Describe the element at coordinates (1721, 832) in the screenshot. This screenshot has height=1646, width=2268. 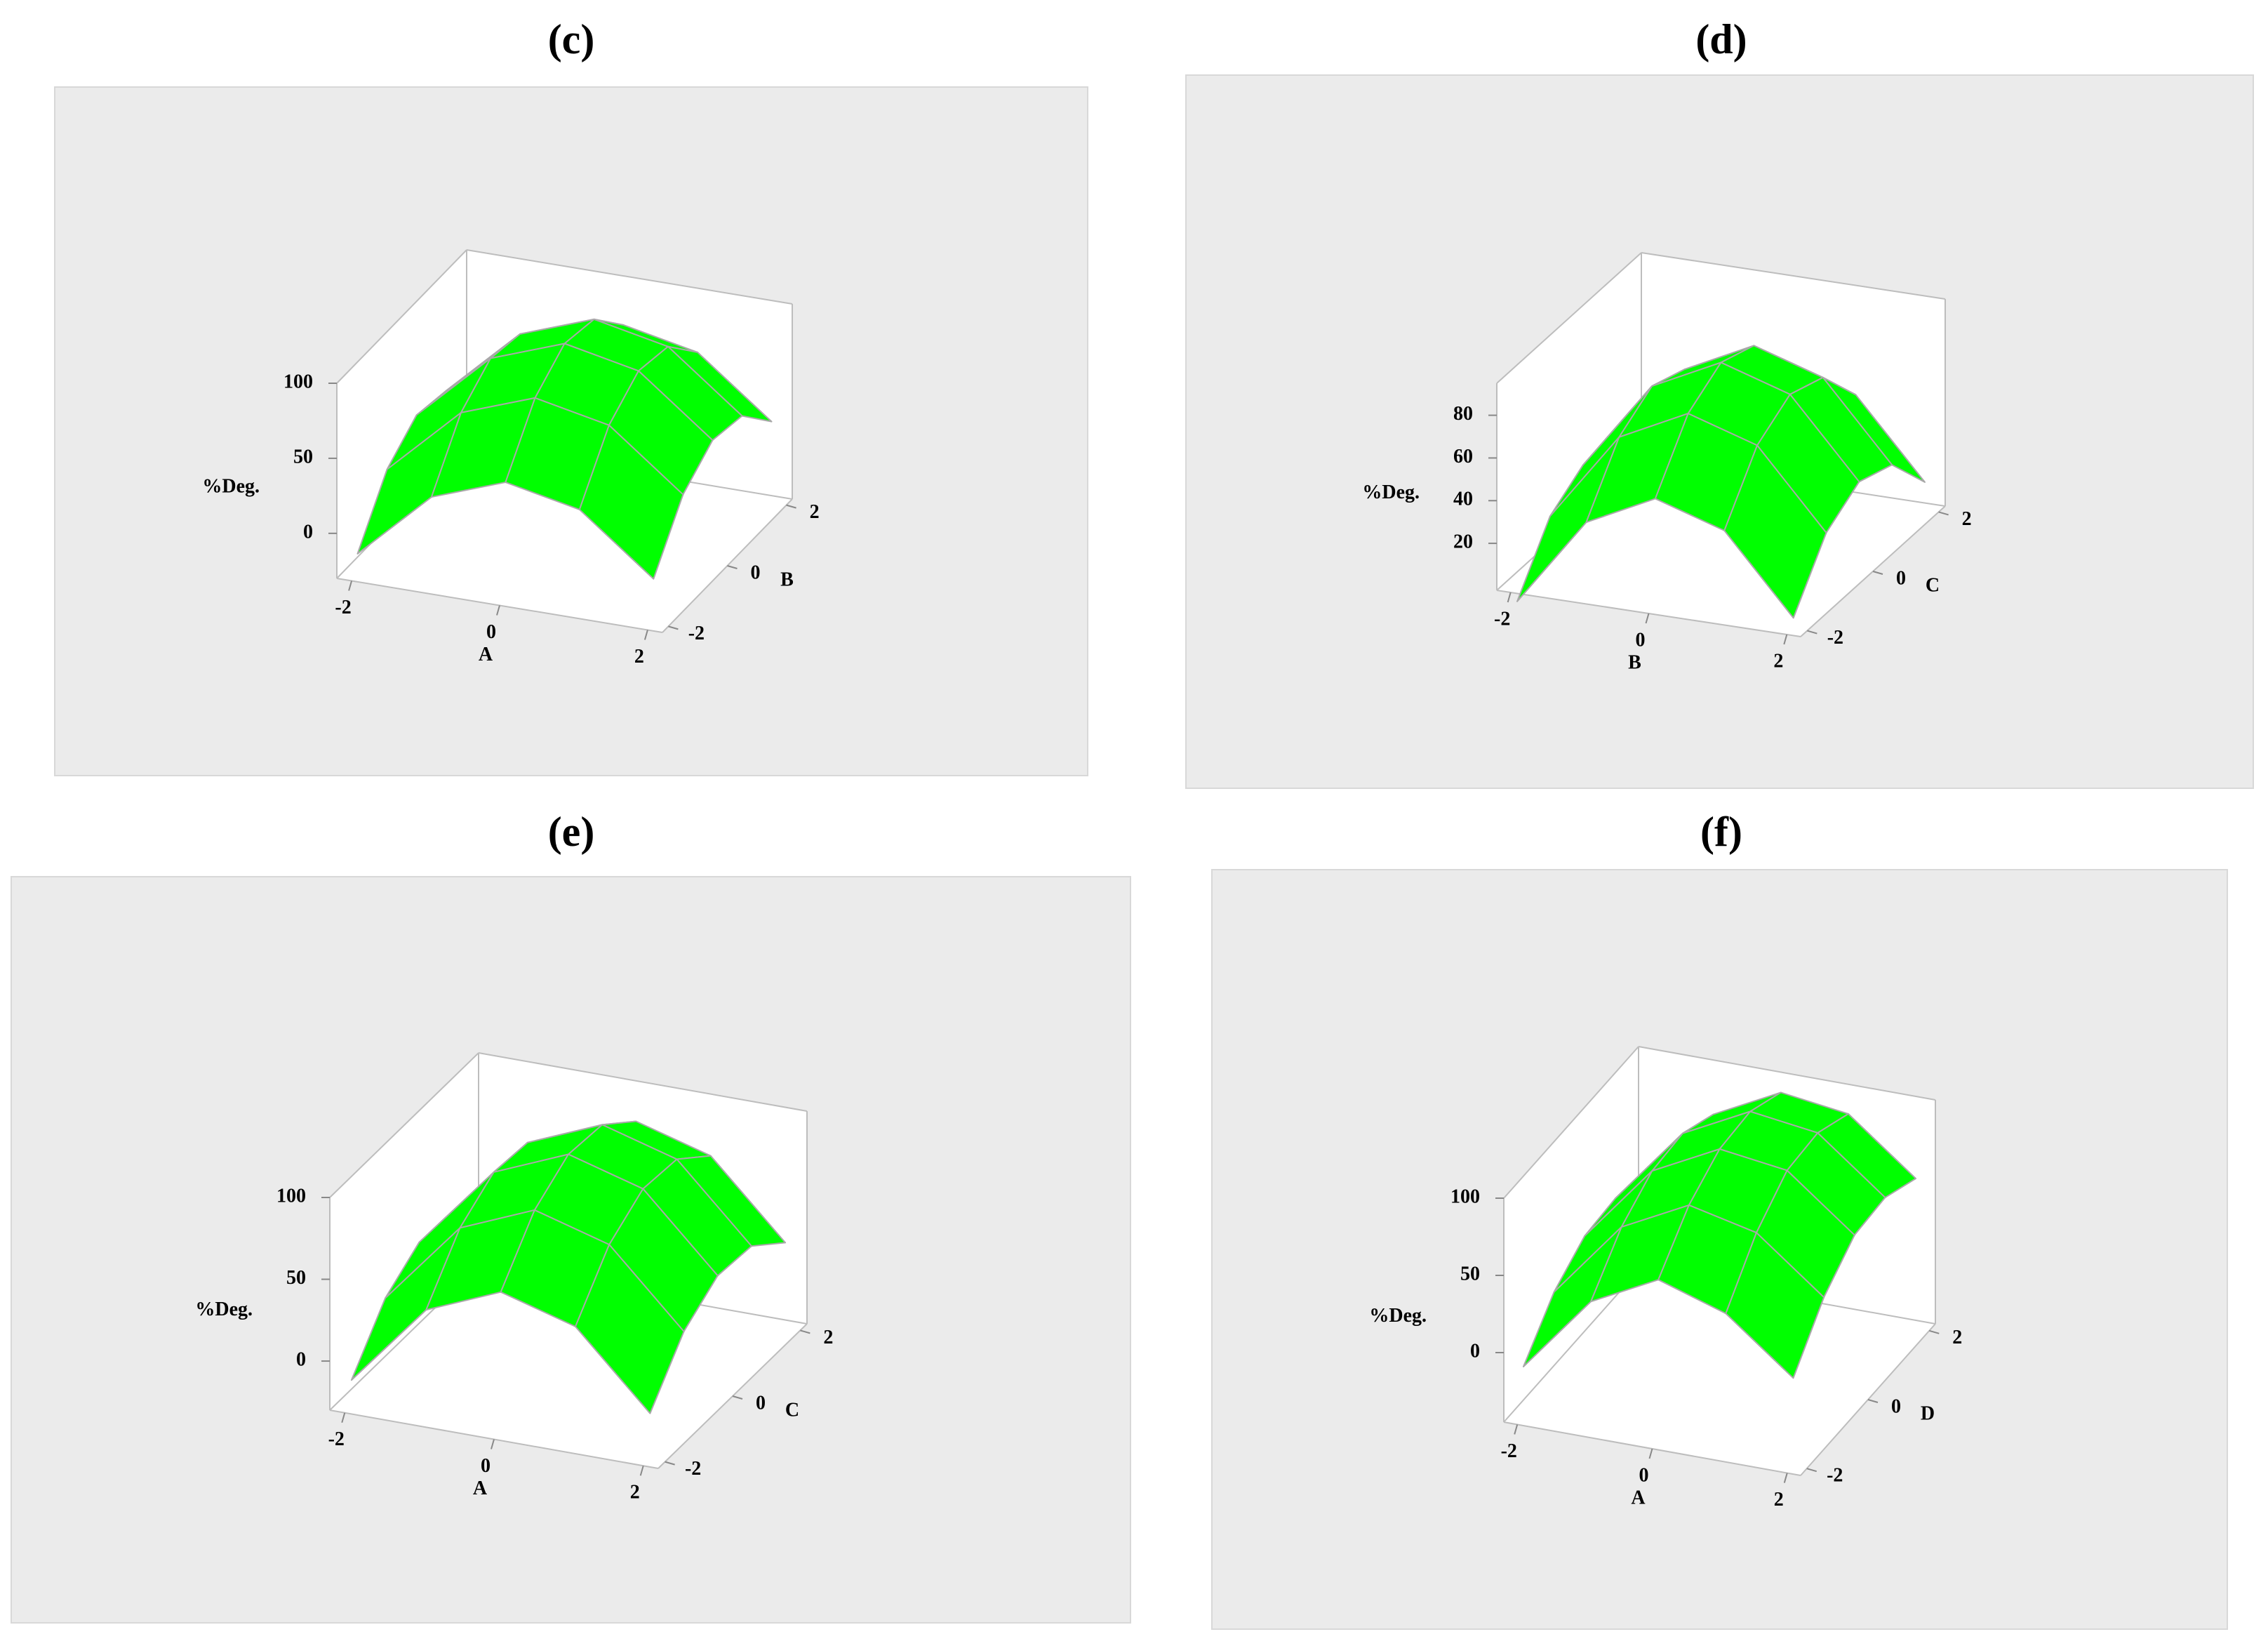
I see `panel-title: (f)` at that location.